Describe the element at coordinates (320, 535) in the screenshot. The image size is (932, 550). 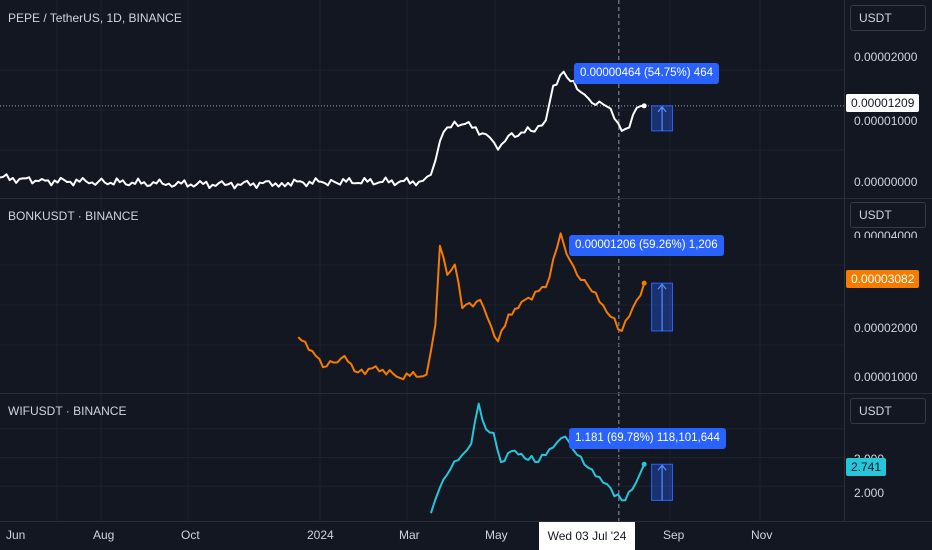
I see `time-axis-label: 2024` at that location.